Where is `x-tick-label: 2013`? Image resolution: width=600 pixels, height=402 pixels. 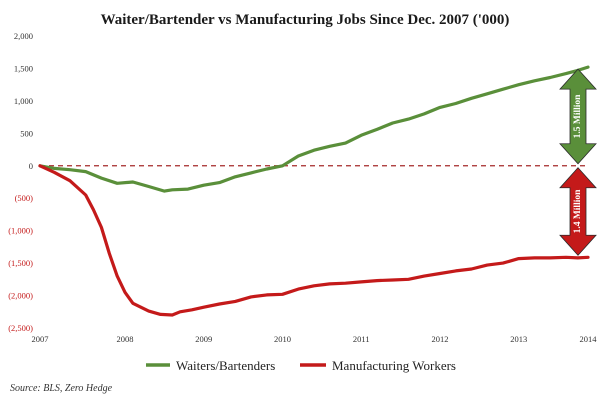
x-tick-label: 2013 is located at coordinates (518, 339).